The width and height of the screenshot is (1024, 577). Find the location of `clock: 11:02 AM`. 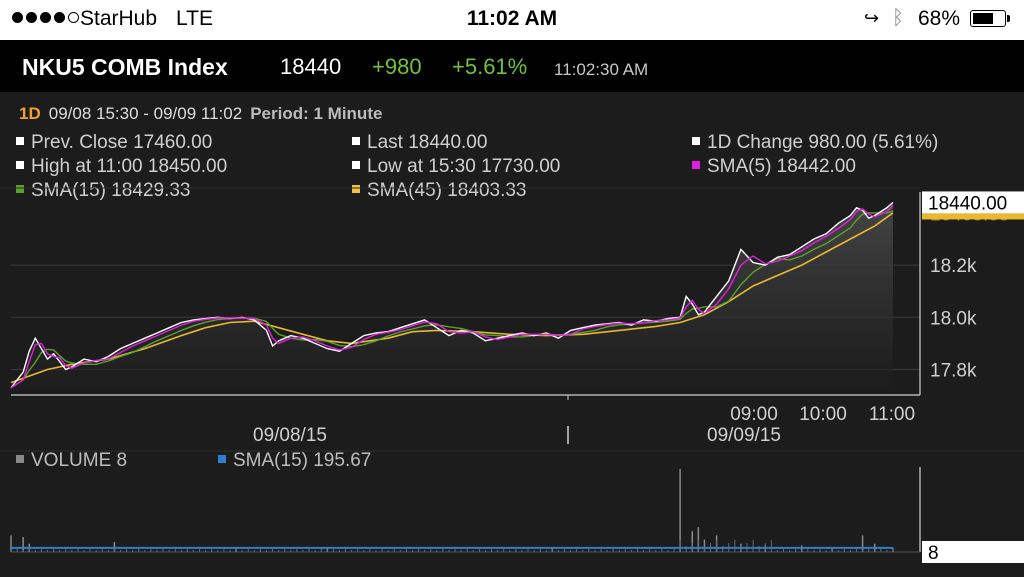

clock: 11:02 AM is located at coordinates (512, 18).